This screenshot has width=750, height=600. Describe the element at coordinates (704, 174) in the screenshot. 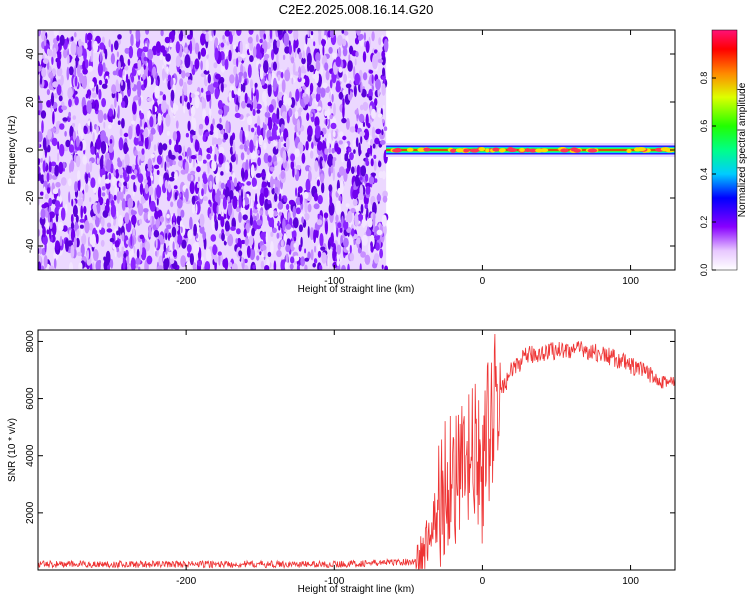

I see `colorbar-tick-label: 0.4` at that location.